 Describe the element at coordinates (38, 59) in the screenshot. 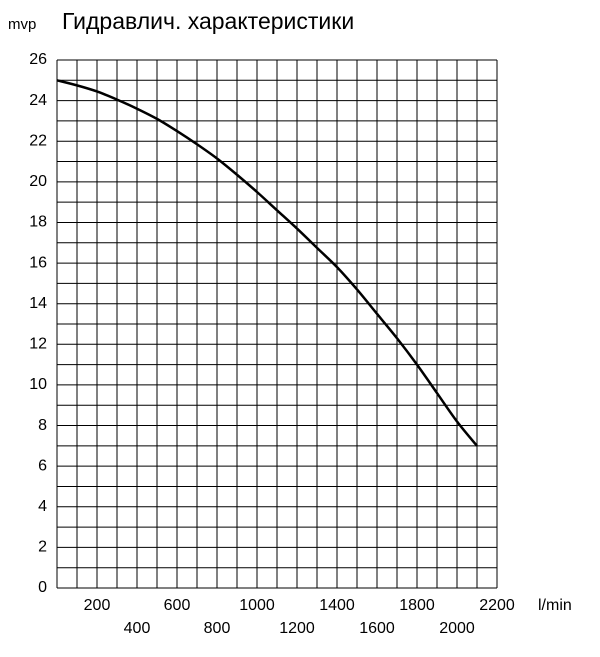

I see `y-tick-label: 26` at that location.